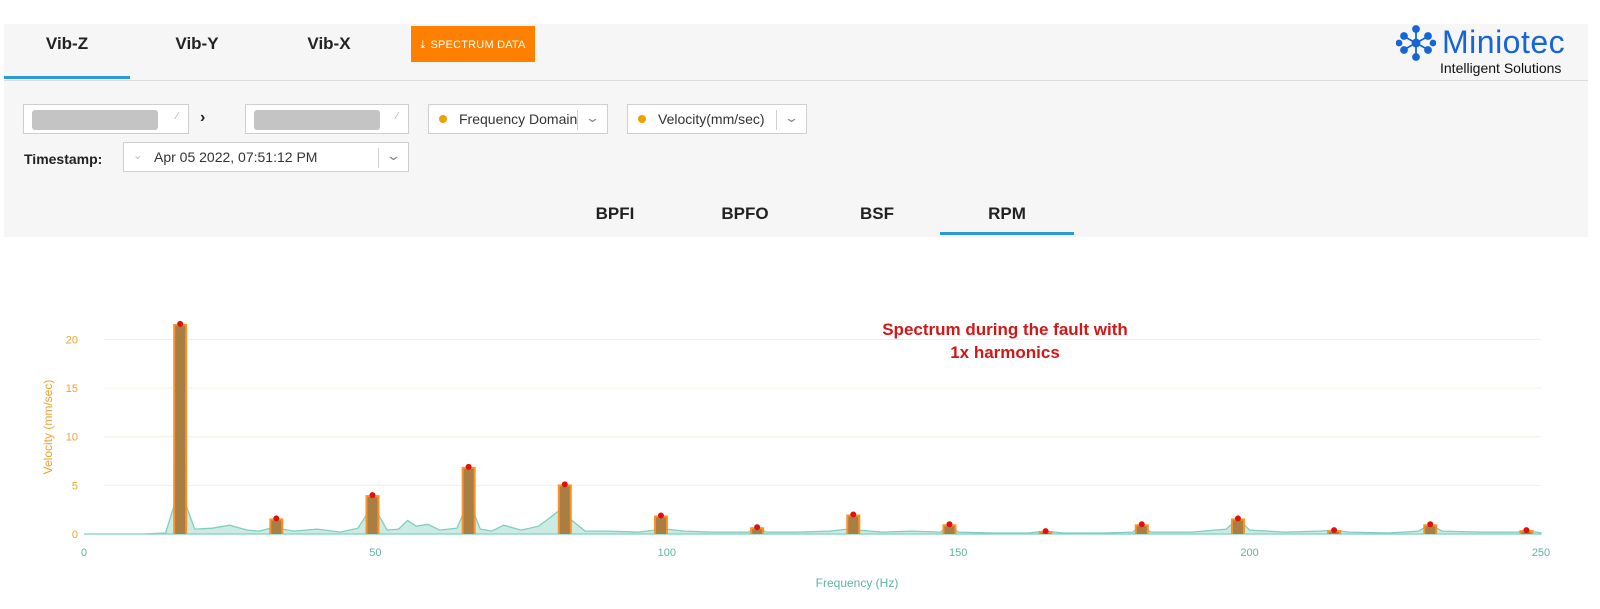 This screenshot has width=1600, height=609. What do you see at coordinates (329, 43) in the screenshot?
I see `tab-vib-x: Vib-X` at bounding box center [329, 43].